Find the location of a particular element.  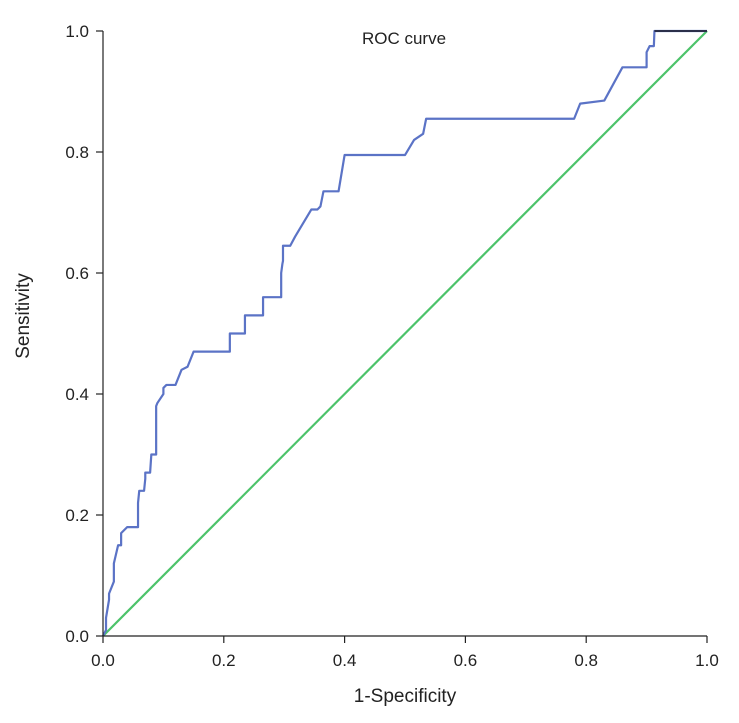

y-tick-label: 0.2 is located at coordinates (77, 515).